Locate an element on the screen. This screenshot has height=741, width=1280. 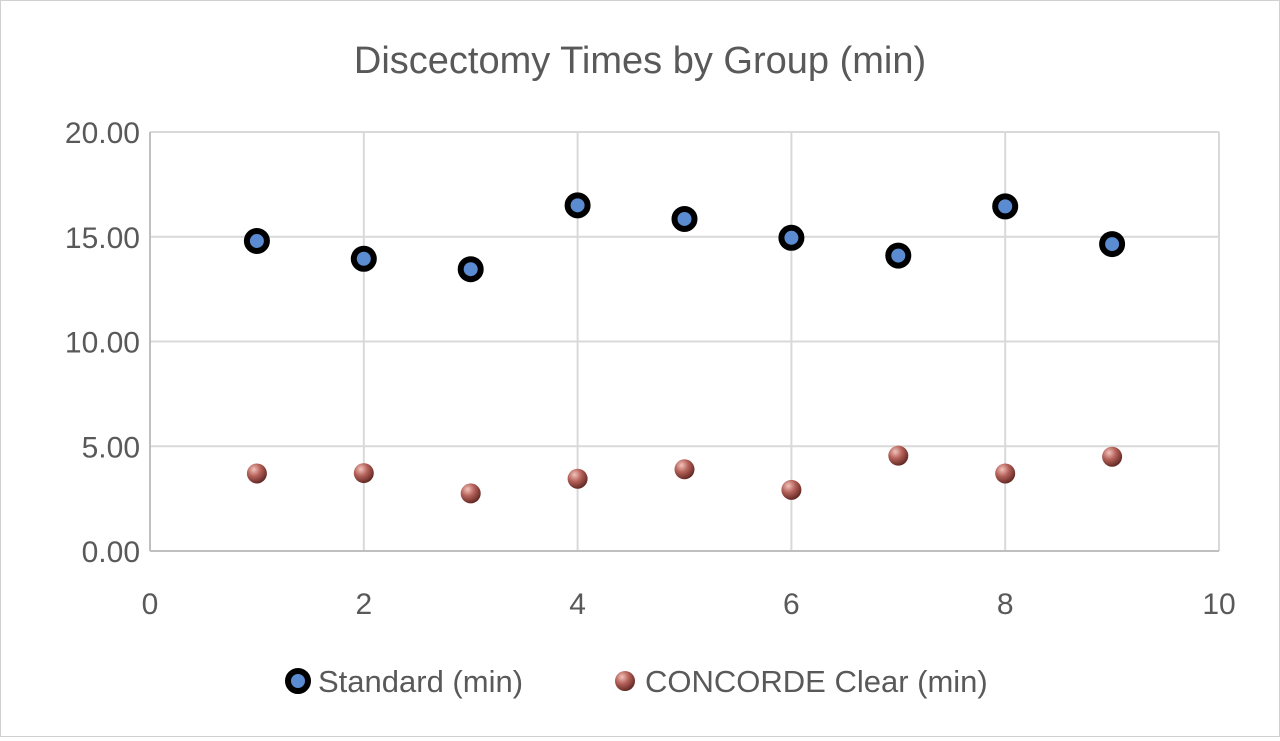
legend-marker-concorde-sphere is located at coordinates (625, 681).